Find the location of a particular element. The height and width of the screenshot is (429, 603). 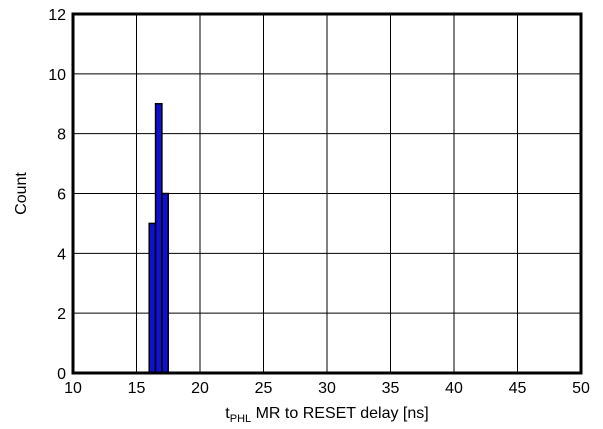

y-tick-label: 10 is located at coordinates (57, 75).